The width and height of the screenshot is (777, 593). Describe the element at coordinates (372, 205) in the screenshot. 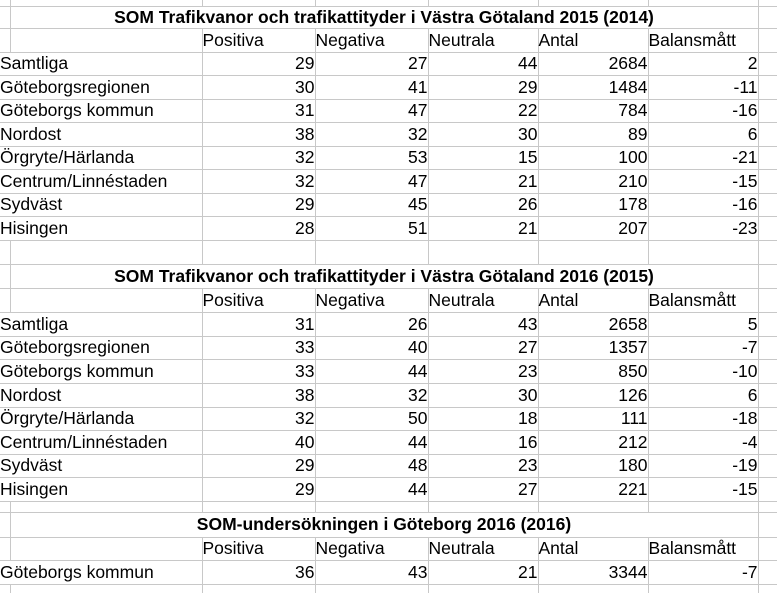

I see `value-cell: 45` at that location.